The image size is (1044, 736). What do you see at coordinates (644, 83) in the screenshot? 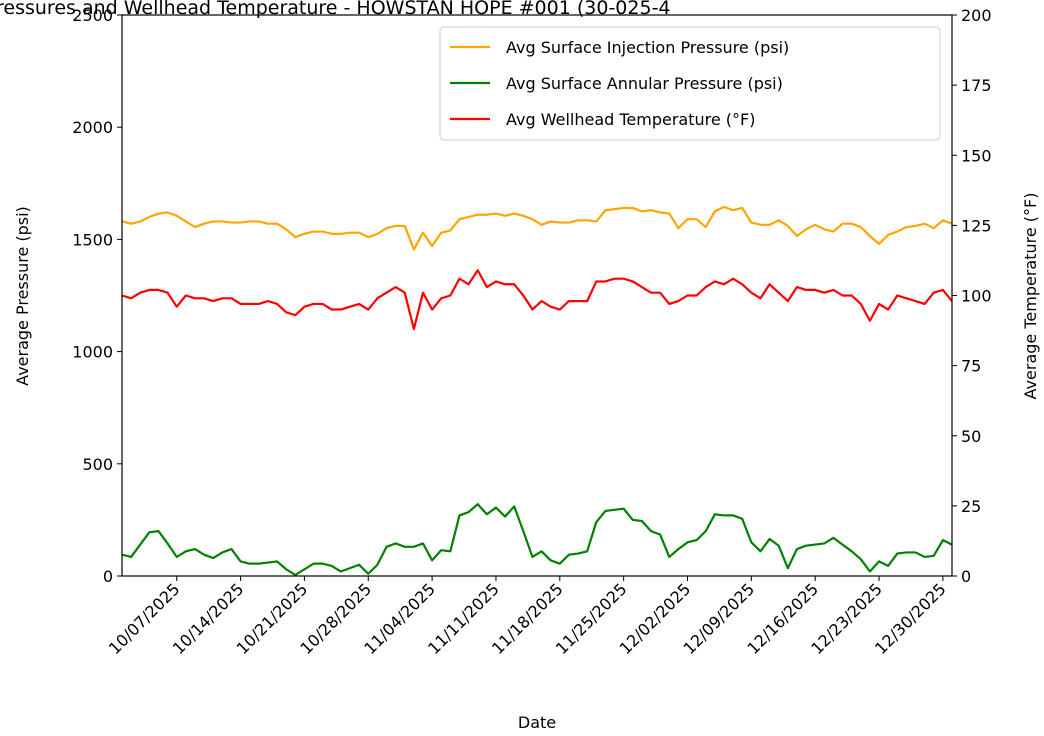
I see `legend-label: Avg Surface Annular Pressure (psi)` at bounding box center [644, 83].